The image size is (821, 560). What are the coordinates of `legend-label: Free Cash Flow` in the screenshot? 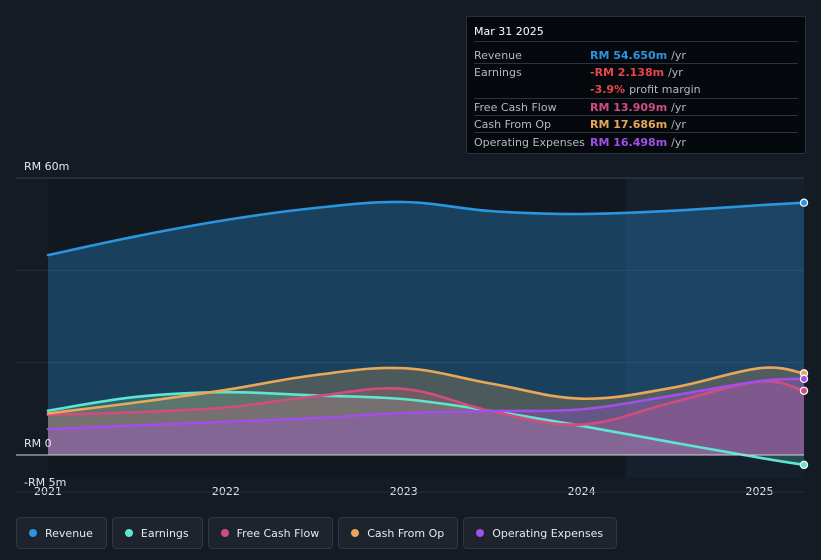 It's located at (278, 533).